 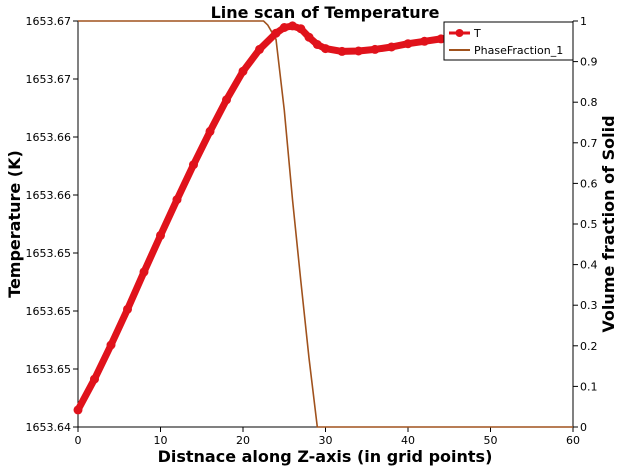 I want to click on x-tick-label: 50, so click(x=491, y=440).